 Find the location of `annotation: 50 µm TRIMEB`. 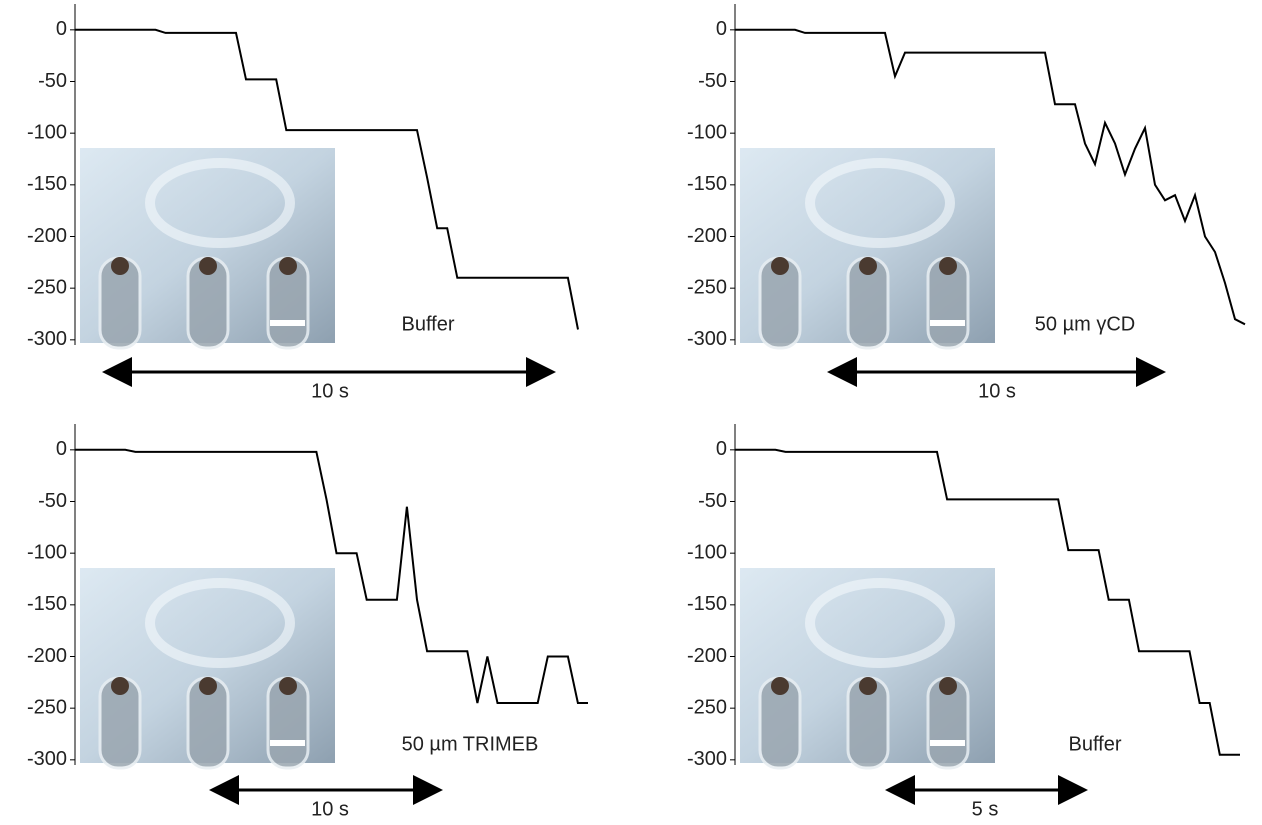

annotation: 50 µm TRIMEB is located at coordinates (470, 744).